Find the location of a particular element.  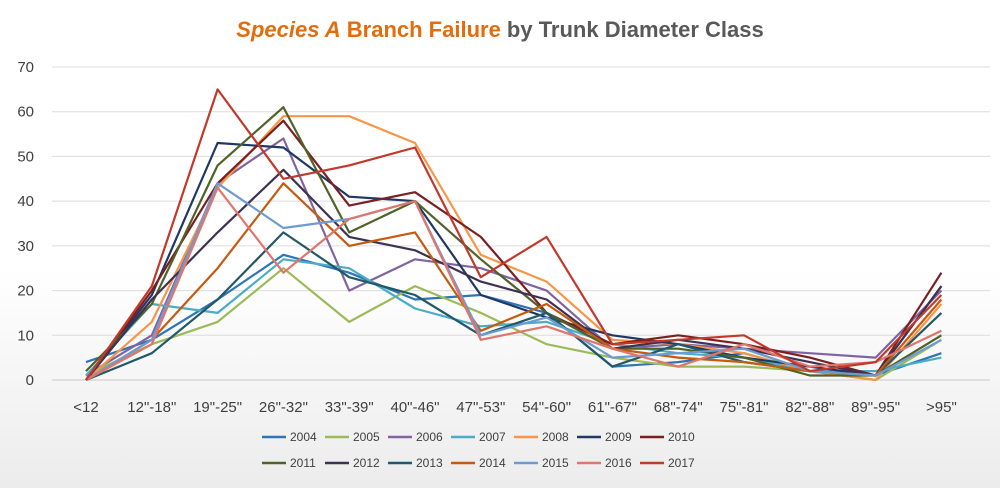

x-tick-label: 75"-81" is located at coordinates (743, 407).